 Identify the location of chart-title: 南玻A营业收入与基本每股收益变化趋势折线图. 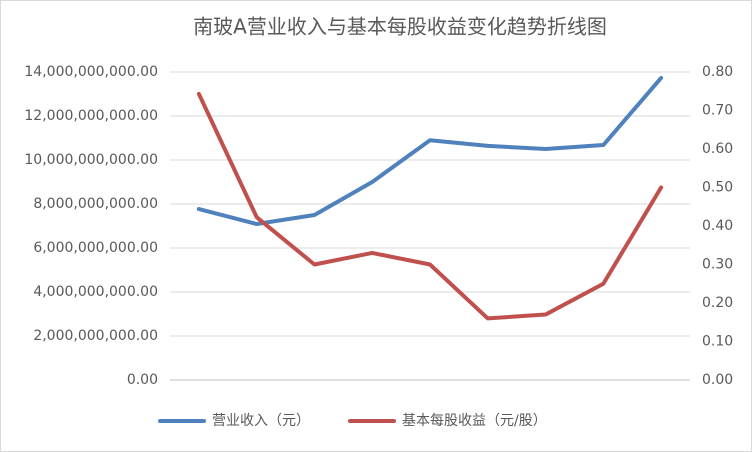
(400, 27).